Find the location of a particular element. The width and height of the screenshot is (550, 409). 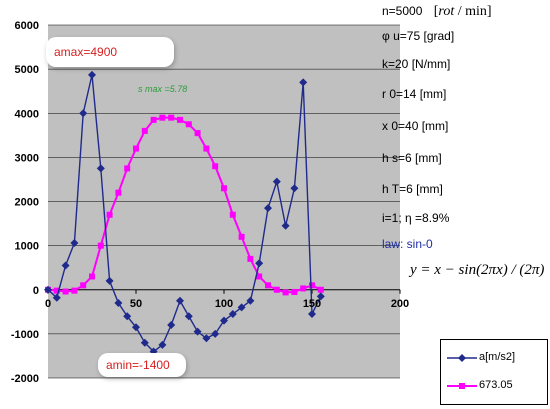

param-n: n=5000 [rot / min] is located at coordinates (437, 12).